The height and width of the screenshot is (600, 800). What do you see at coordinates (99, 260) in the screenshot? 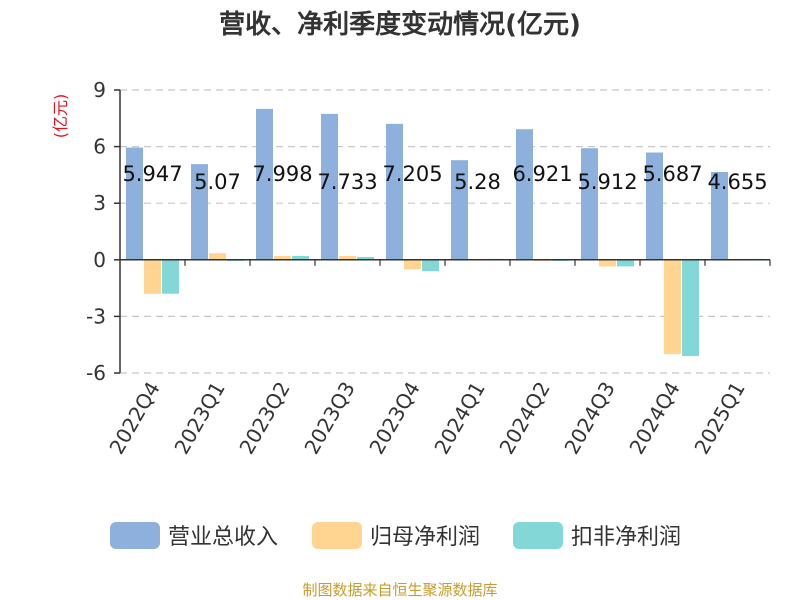
I see `y-tick-label: 0` at bounding box center [99, 260].